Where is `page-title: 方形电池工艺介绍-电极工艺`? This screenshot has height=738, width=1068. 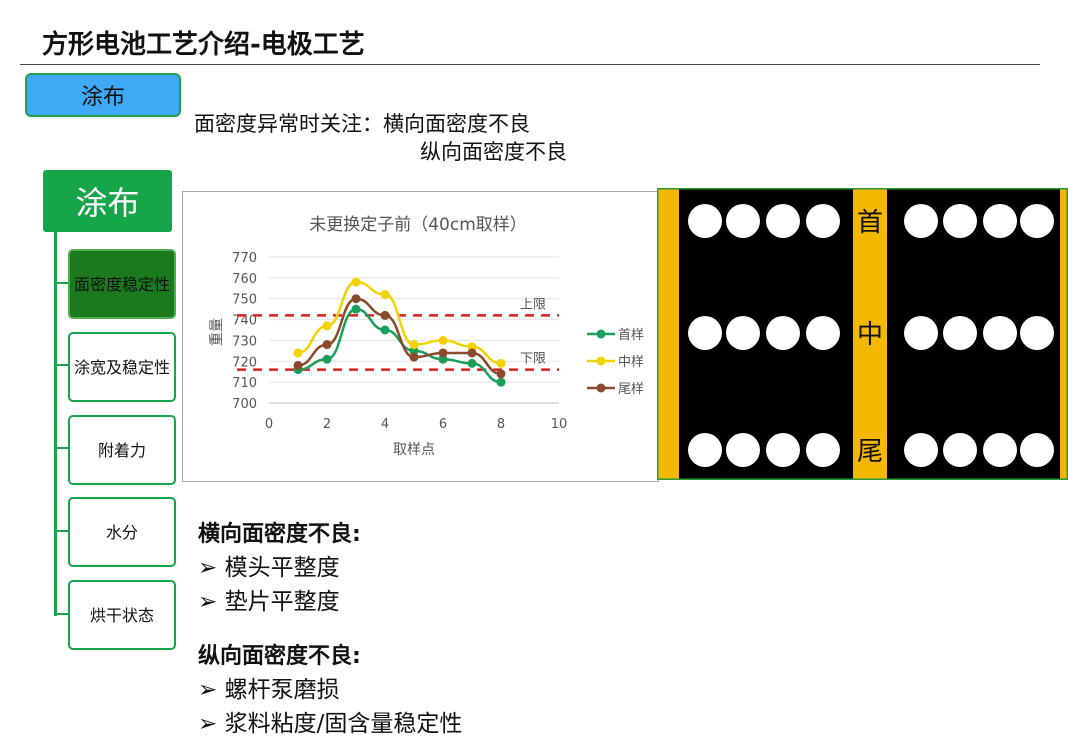 page-title: 方形电池工艺介绍-电极工艺 is located at coordinates (203, 45).